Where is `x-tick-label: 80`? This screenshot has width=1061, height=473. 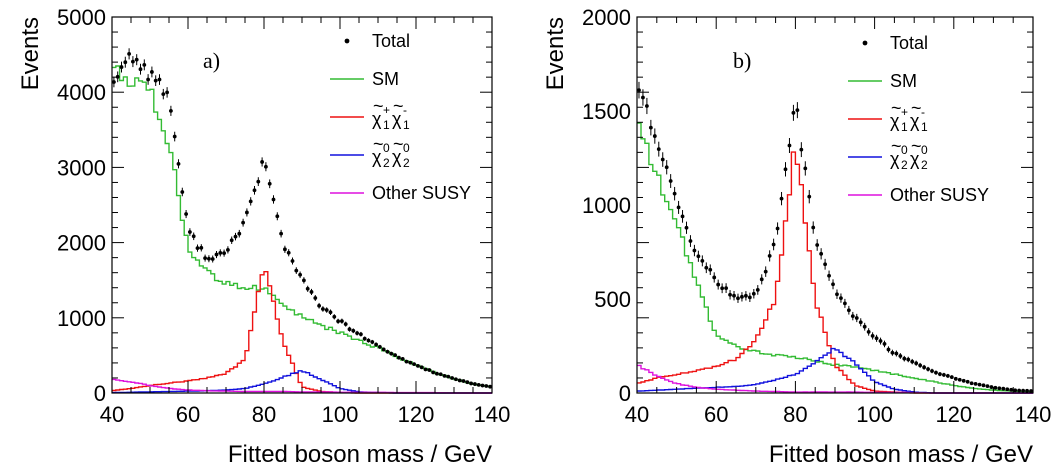
x-tick-label: 80 is located at coordinates (264, 414).